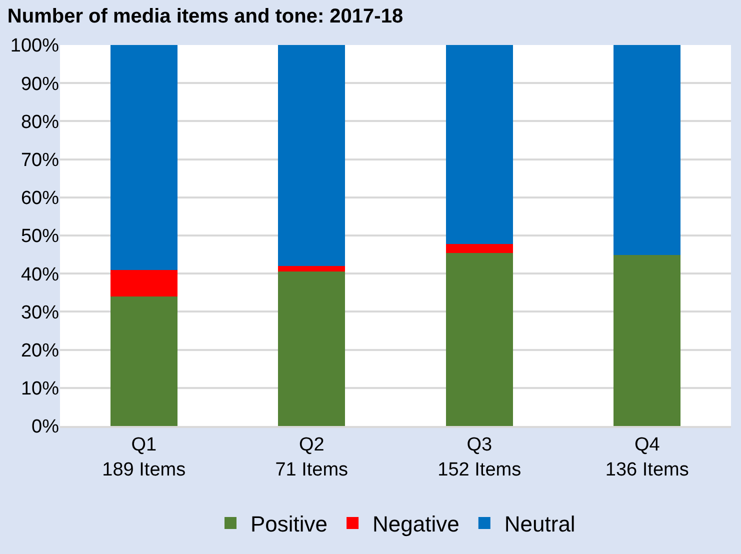 The image size is (741, 554). Describe the element at coordinates (40, 351) in the screenshot. I see `y-tick-label: 20%` at that location.